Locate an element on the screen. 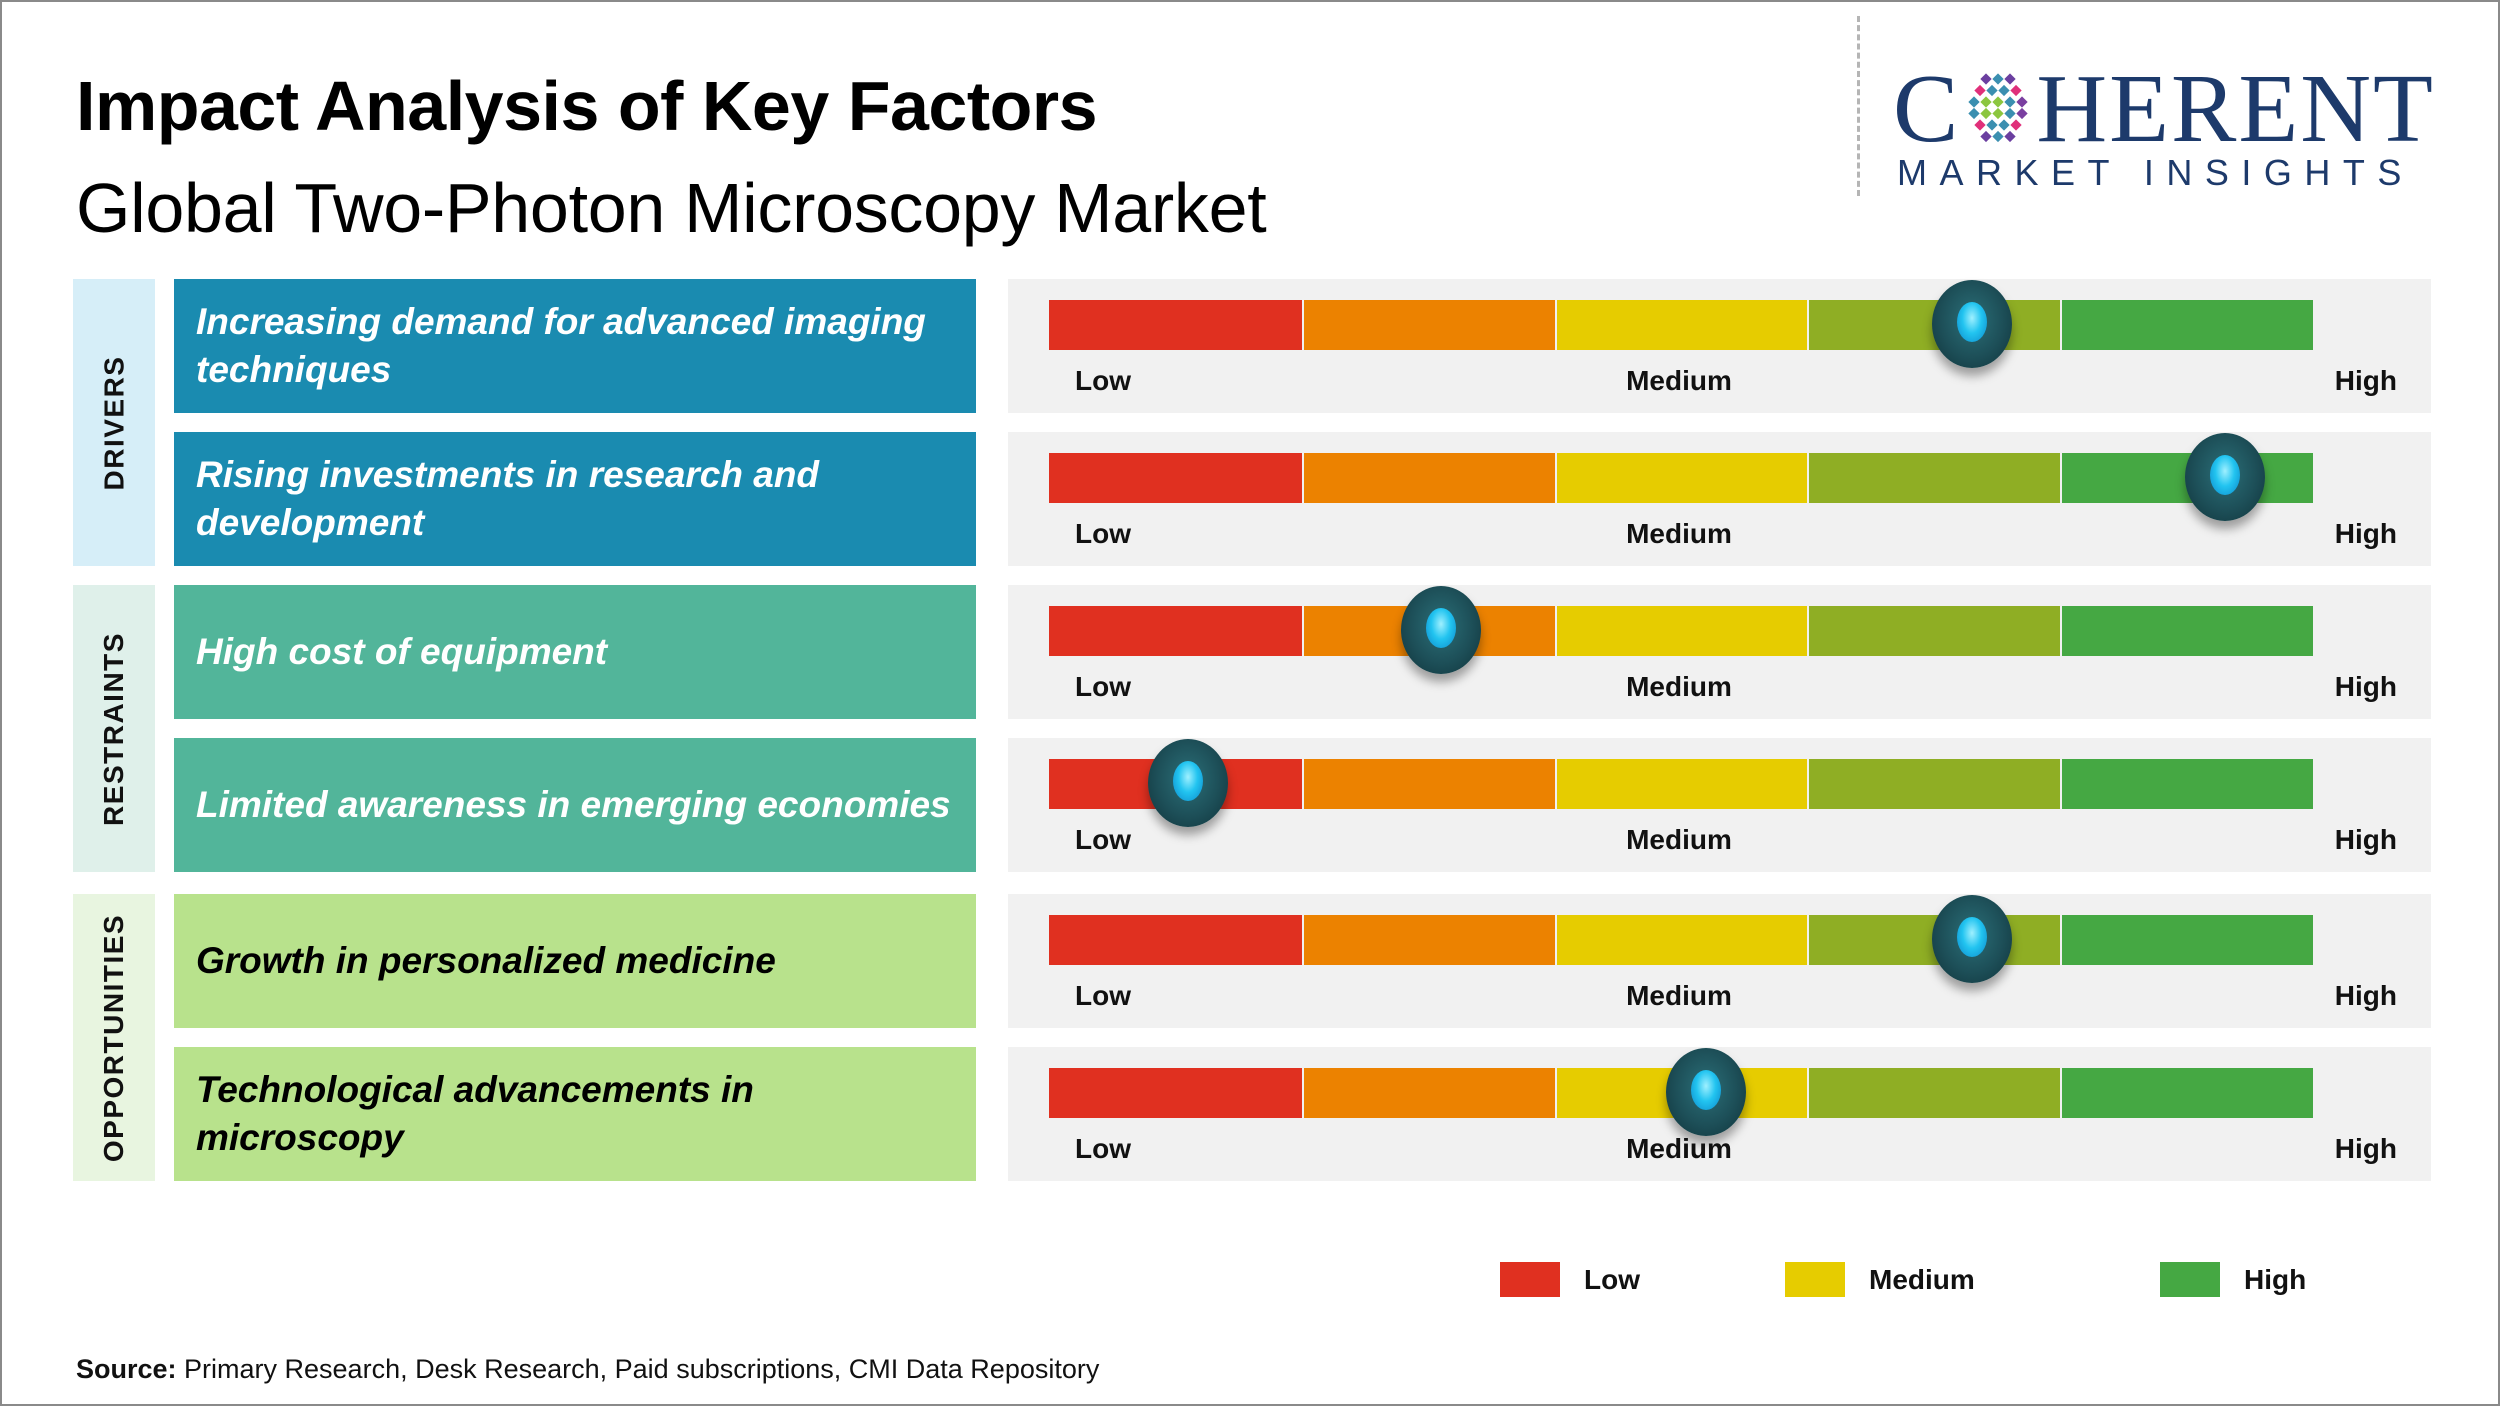  legend-label: High is located at coordinates (2275, 1279).